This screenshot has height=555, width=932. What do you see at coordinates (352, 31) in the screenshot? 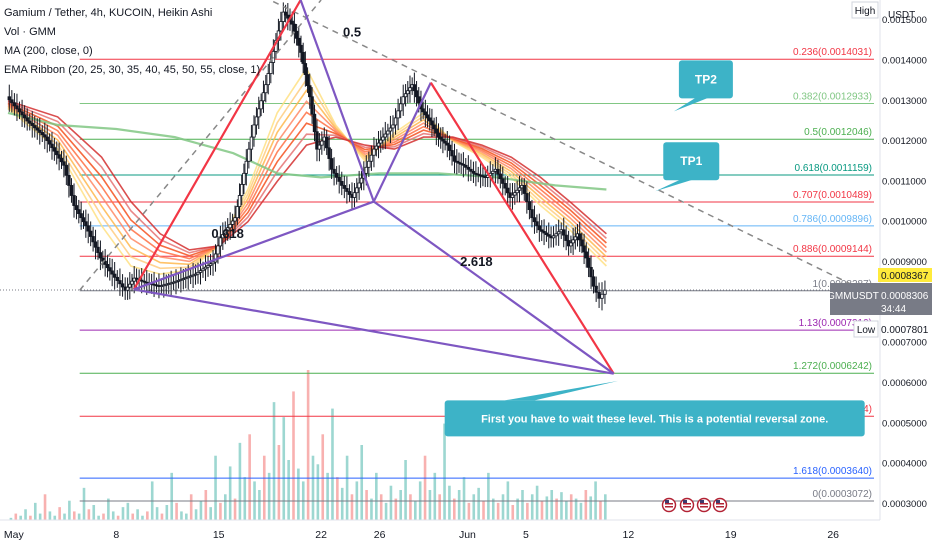
I see `pattern-ratio-label: 0.5` at bounding box center [352, 31].